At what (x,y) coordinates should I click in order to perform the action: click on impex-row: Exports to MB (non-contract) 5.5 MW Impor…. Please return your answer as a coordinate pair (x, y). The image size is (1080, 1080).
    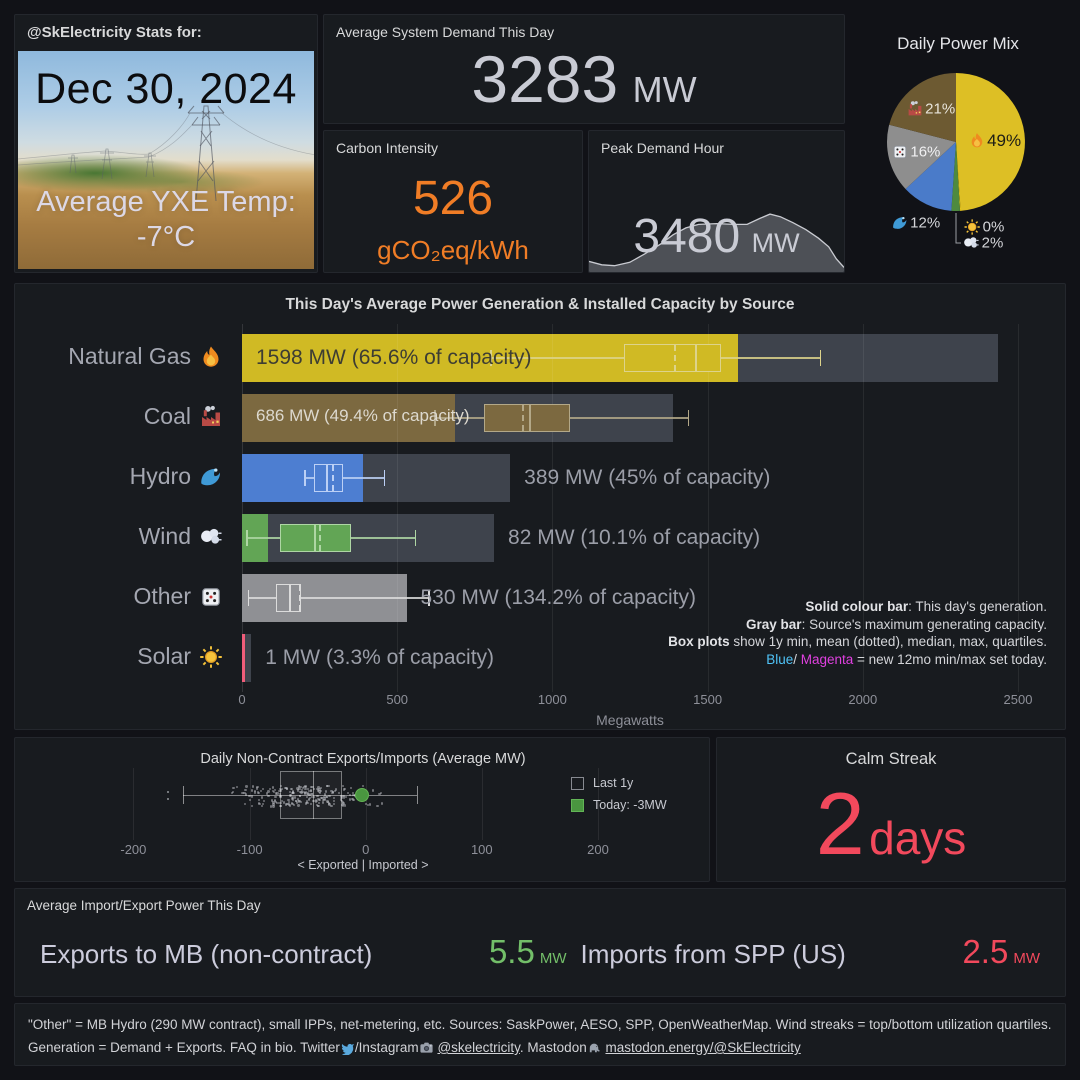
    Looking at the image, I should click on (540, 952).